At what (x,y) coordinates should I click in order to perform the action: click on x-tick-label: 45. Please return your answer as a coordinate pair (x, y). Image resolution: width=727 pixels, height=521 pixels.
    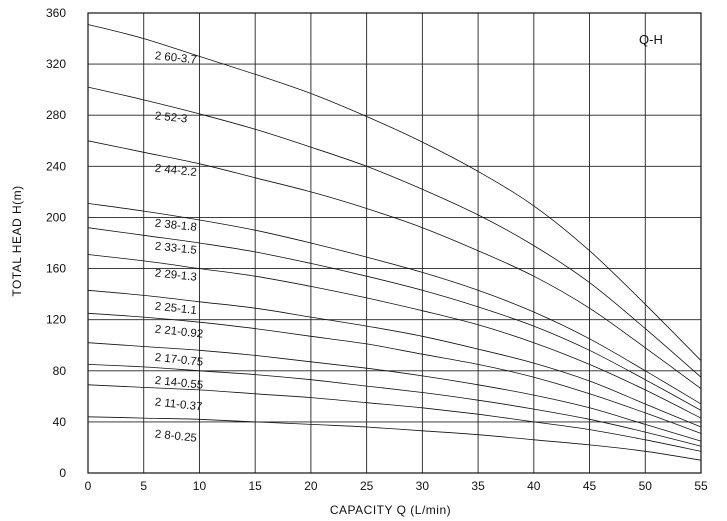
    Looking at the image, I should click on (590, 486).